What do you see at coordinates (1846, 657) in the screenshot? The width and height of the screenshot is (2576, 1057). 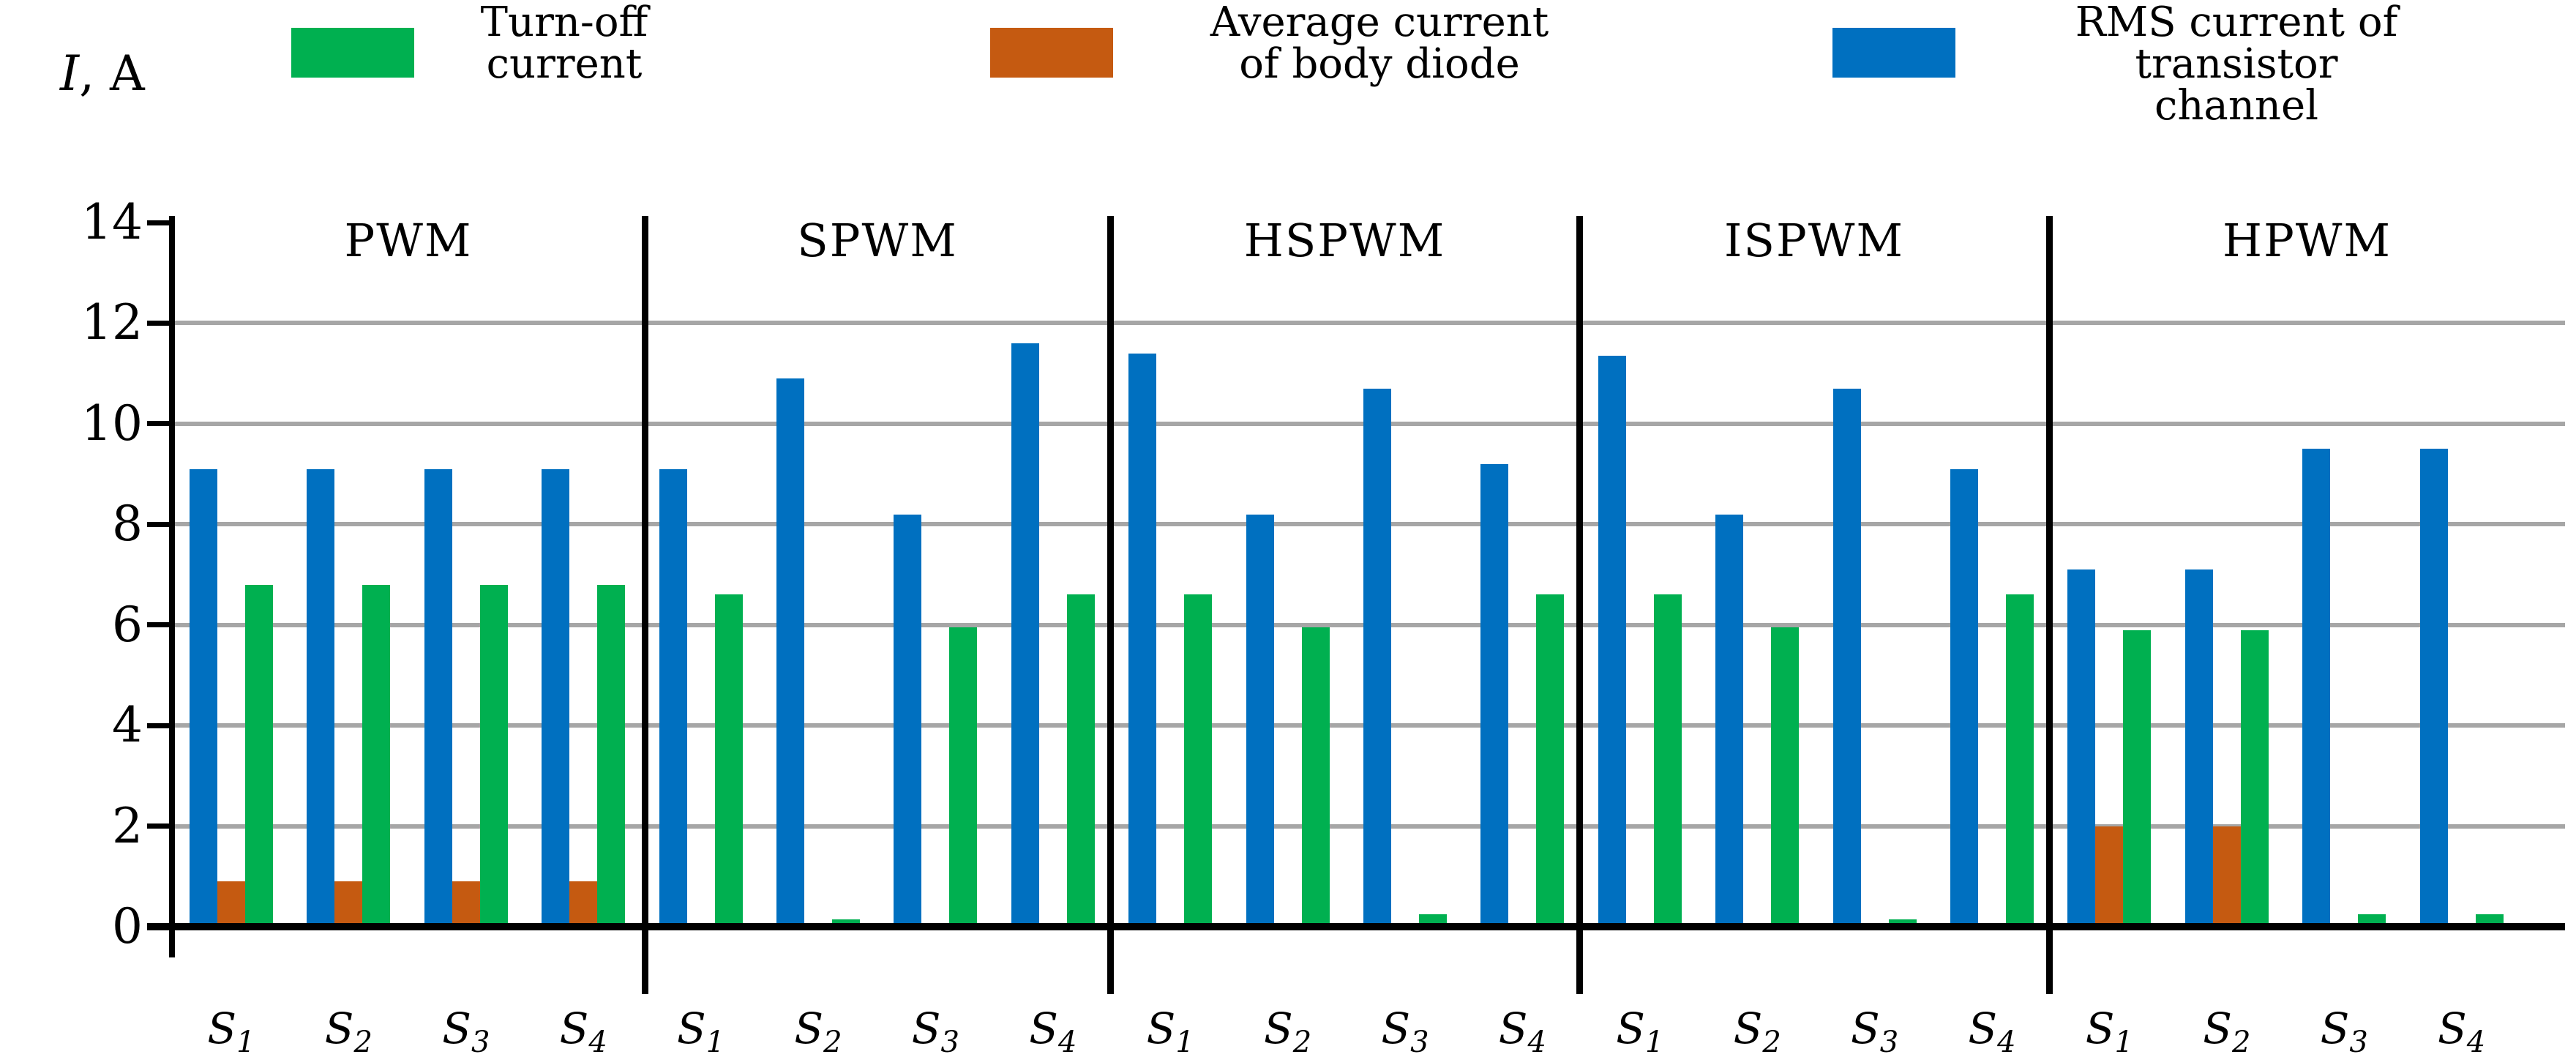 I see `bar-rms-ispwm-s3` at bounding box center [1846, 657].